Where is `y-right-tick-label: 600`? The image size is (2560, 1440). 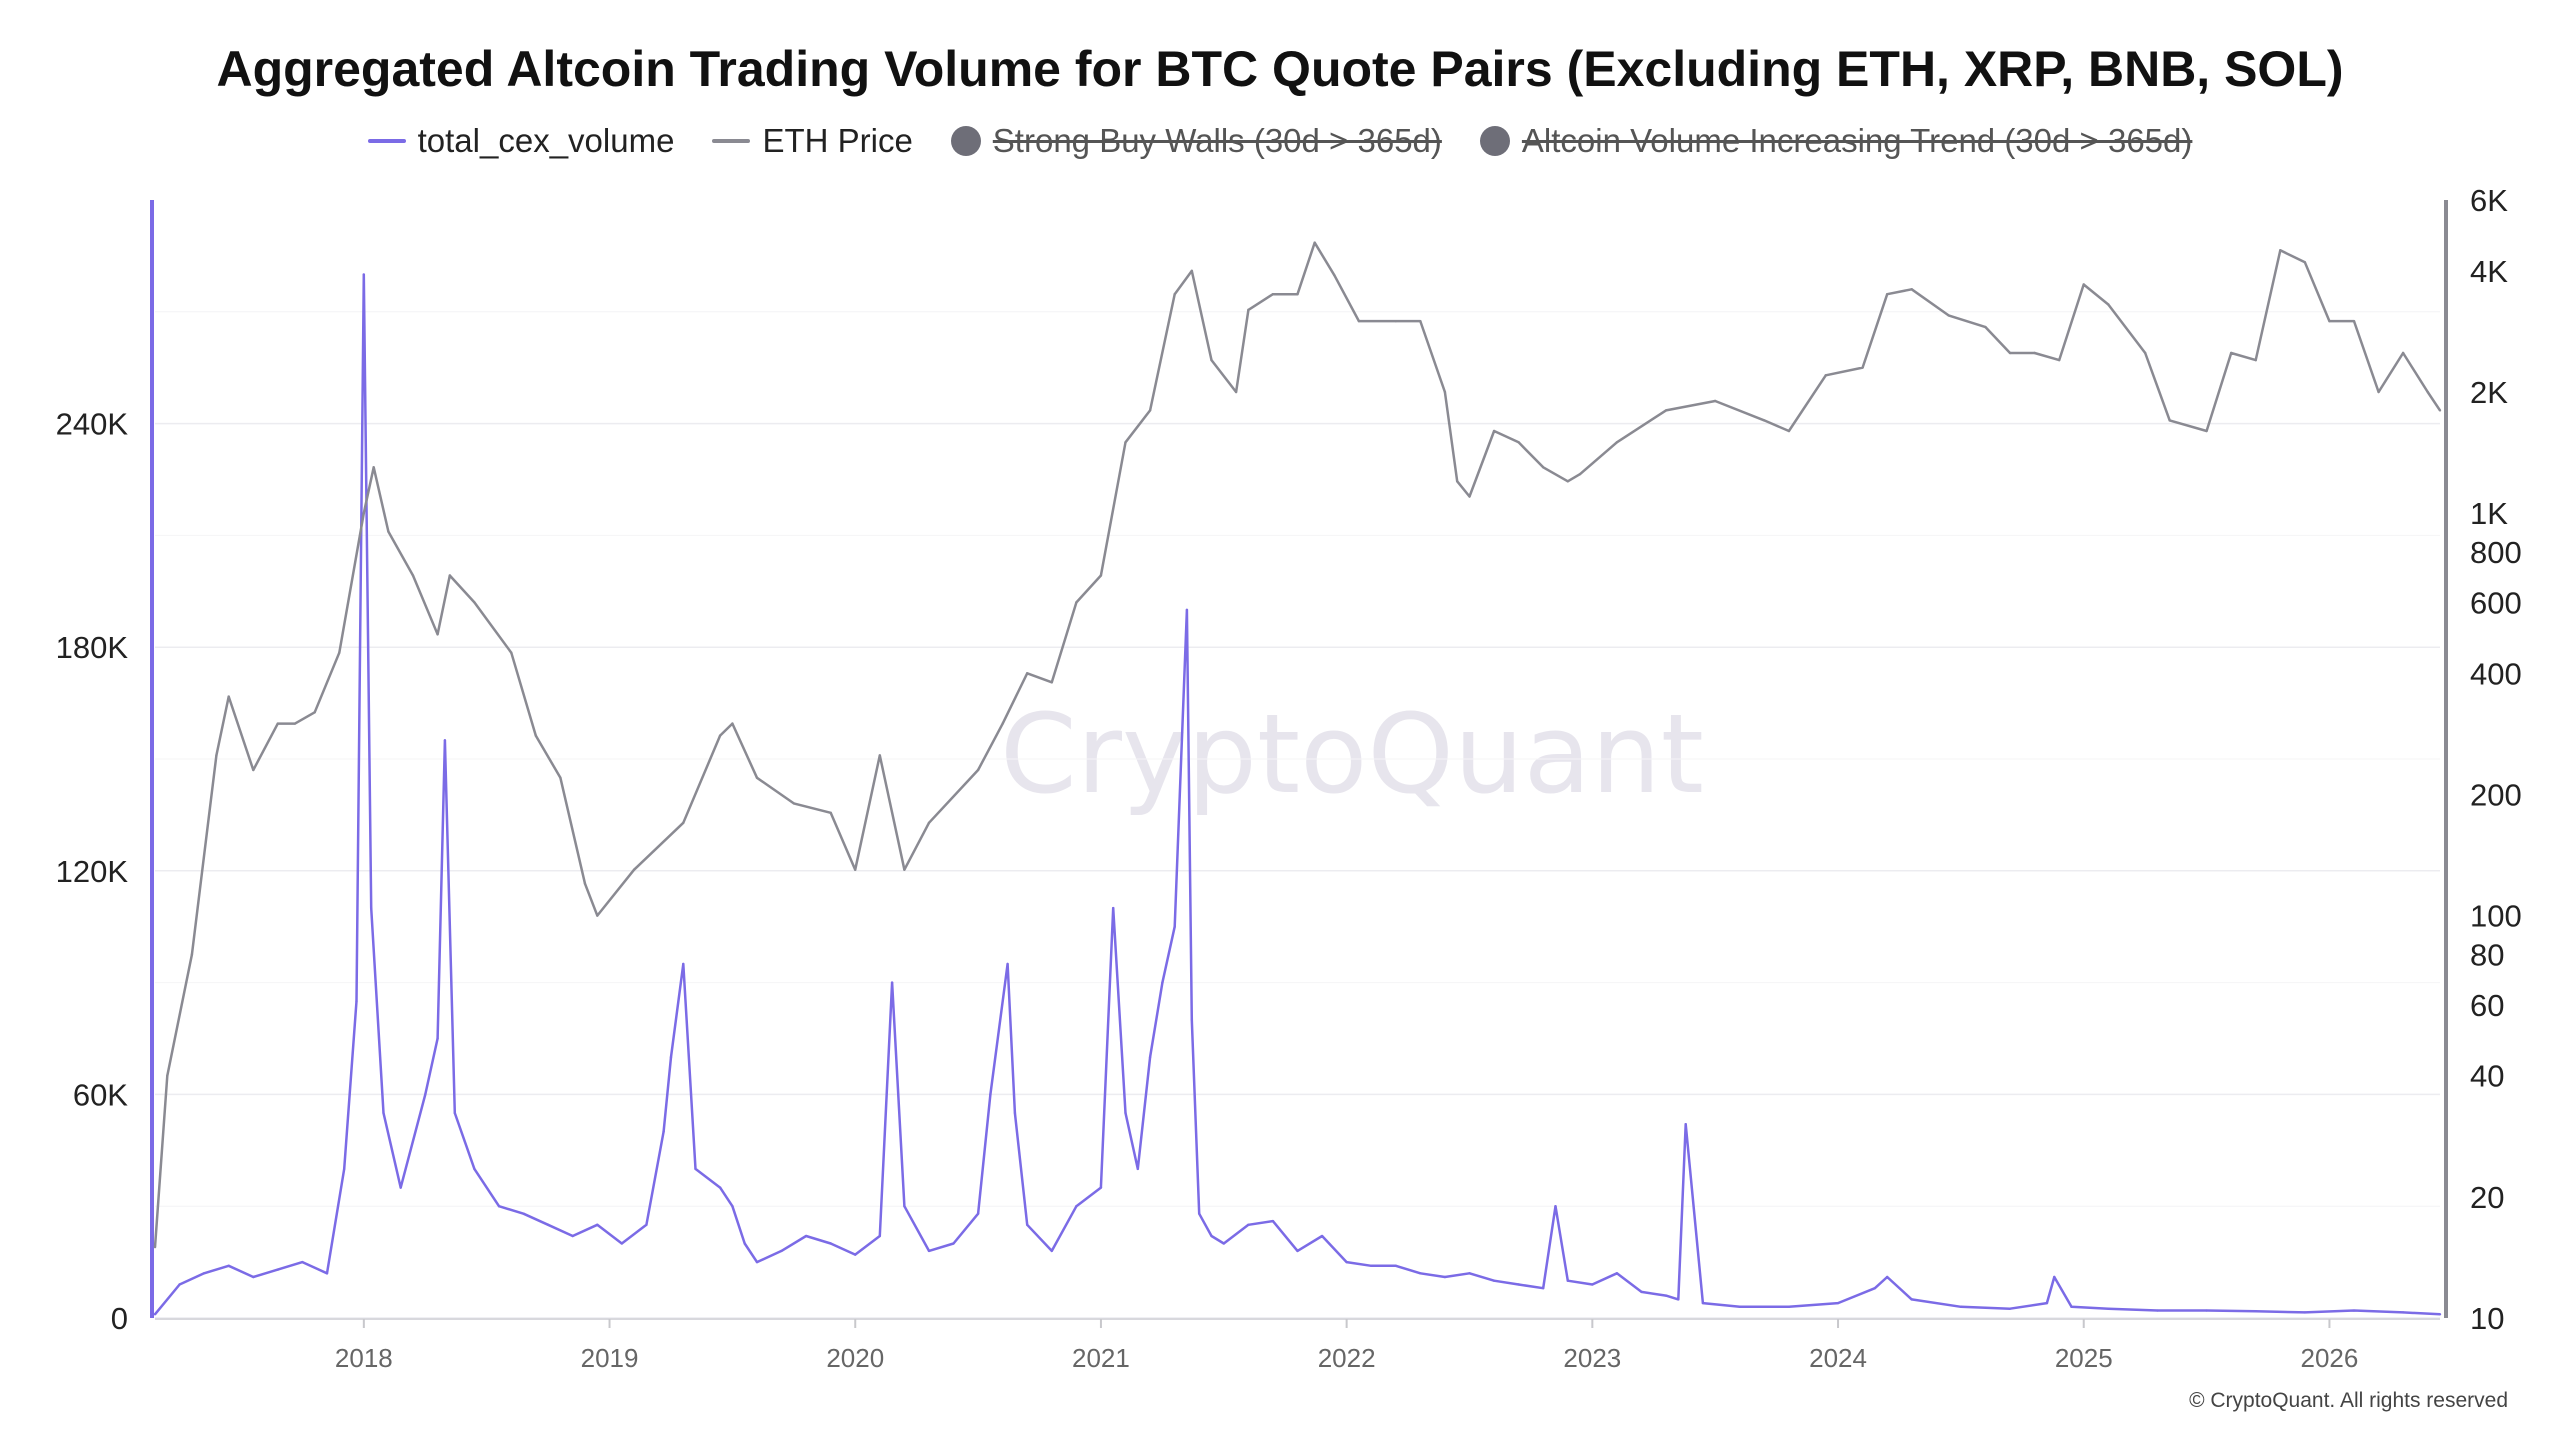 y-right-tick-label: 600 is located at coordinates (2496, 602).